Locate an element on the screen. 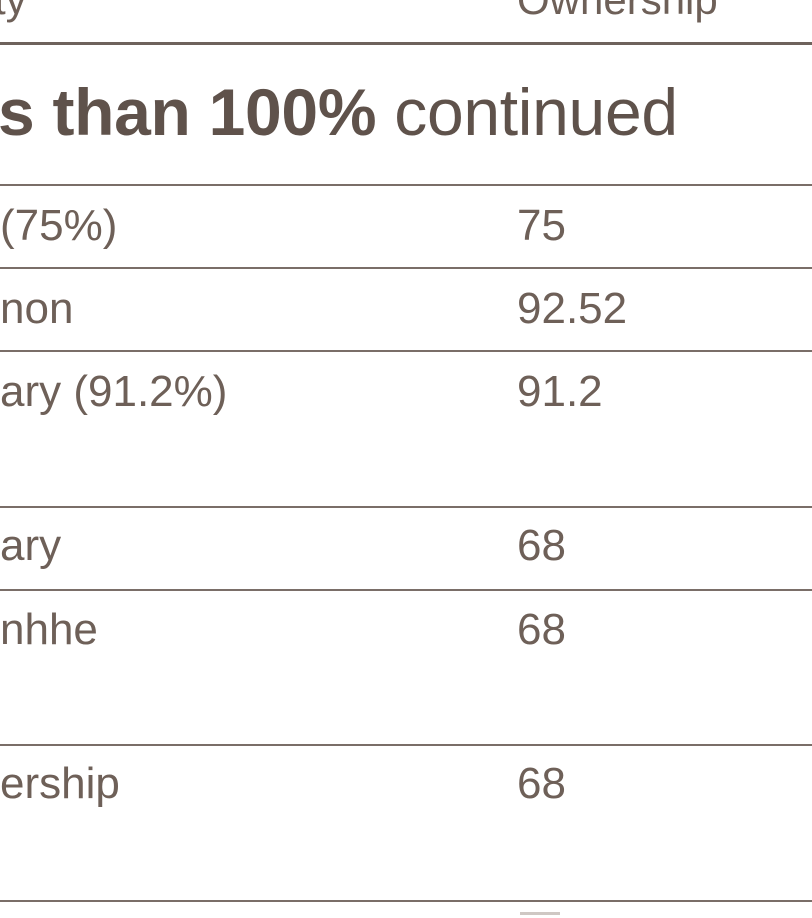 This screenshot has width=812, height=918. header-divider-rule is located at coordinates (406, 43).